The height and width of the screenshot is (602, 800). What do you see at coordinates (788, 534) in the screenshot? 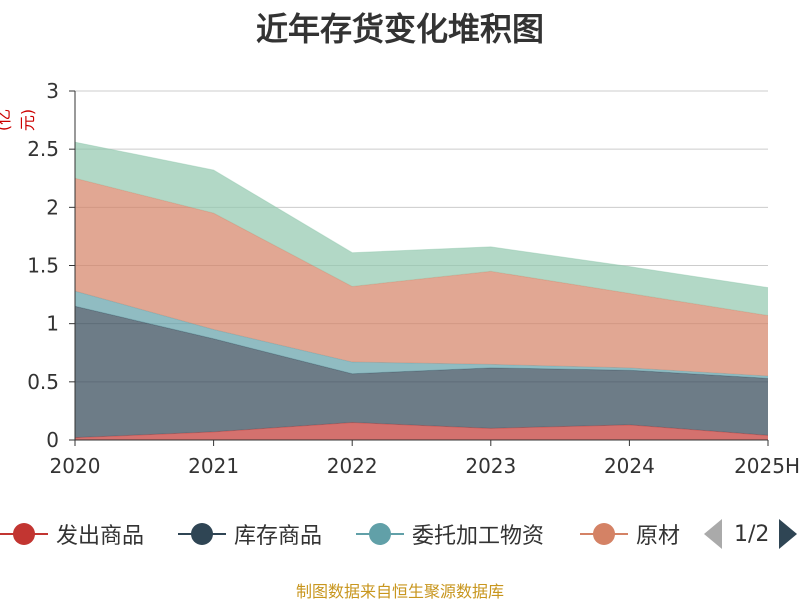
I see `legend-next-page-icon` at bounding box center [788, 534].